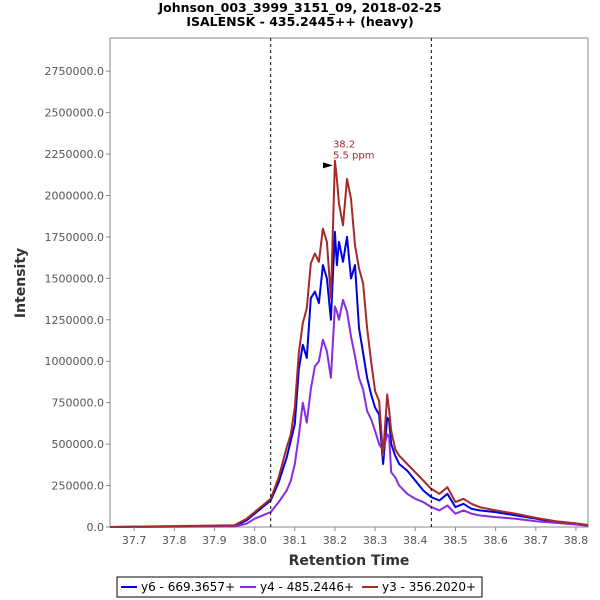 This screenshot has height=600, width=600. Describe the element at coordinates (134, 540) in the screenshot. I see `x-tick-label: 37.7` at that location.